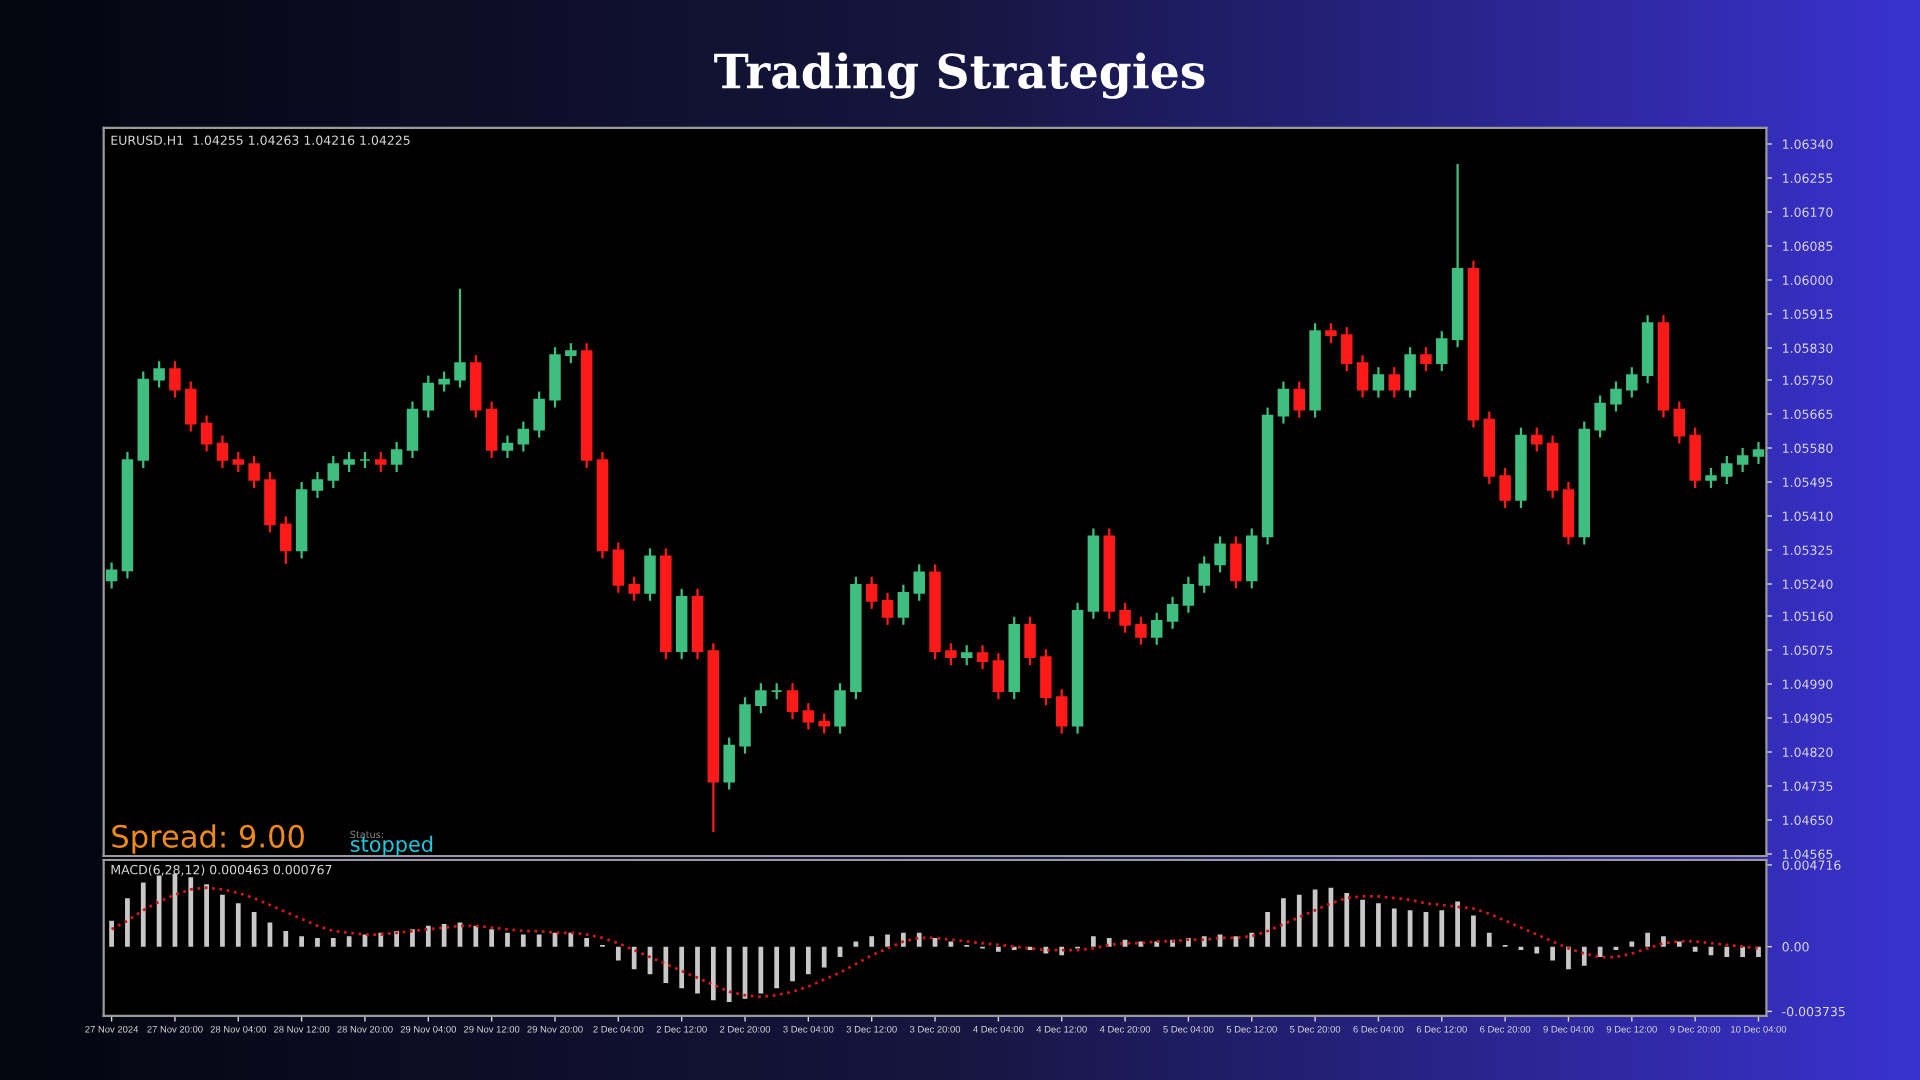 This screenshot has height=1080, width=1920. What do you see at coordinates (959, 75) in the screenshot?
I see `chart-title: Trading Strategies` at bounding box center [959, 75].